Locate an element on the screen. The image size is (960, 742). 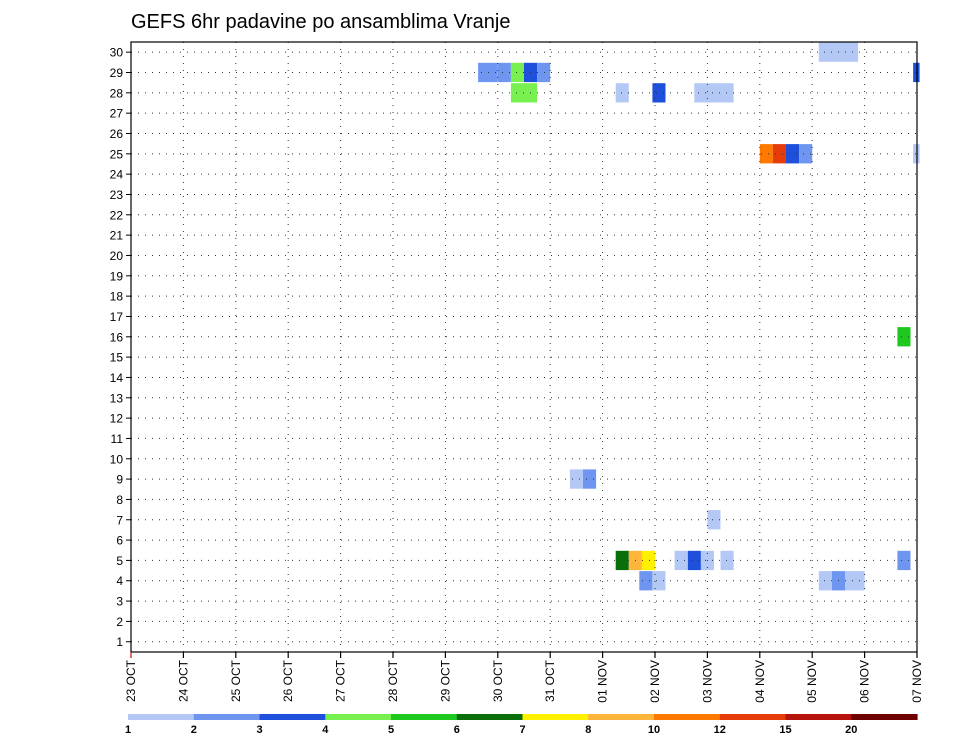
y-tick-label: 5 is located at coordinates (119, 561).